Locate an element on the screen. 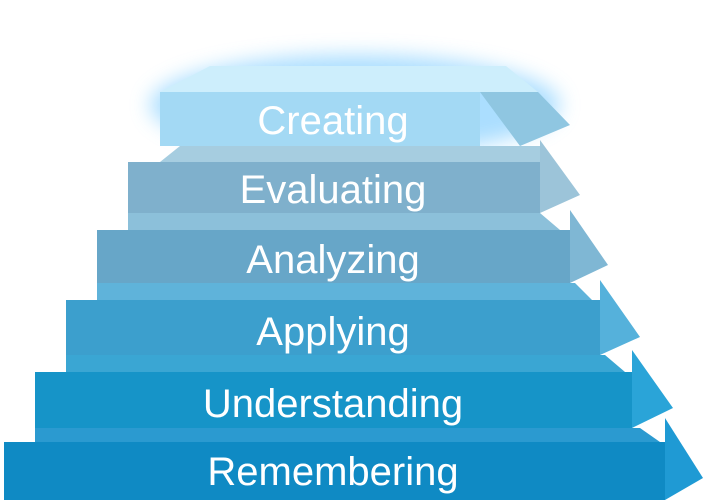  tier-analyzing-face is located at coordinates (333, 256).